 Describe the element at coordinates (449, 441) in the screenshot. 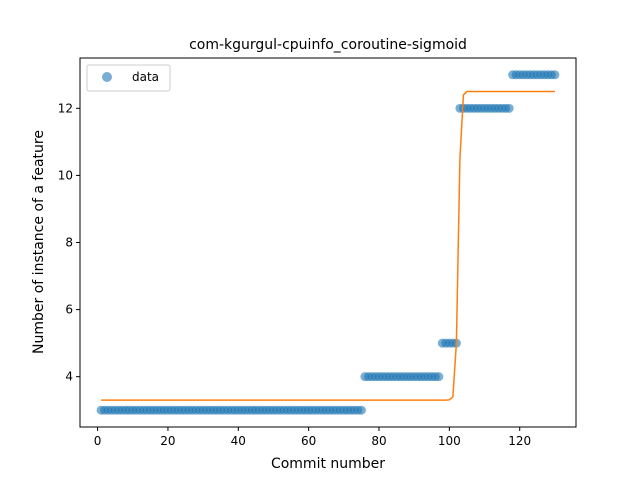

I see `x-tick-label: 100` at that location.